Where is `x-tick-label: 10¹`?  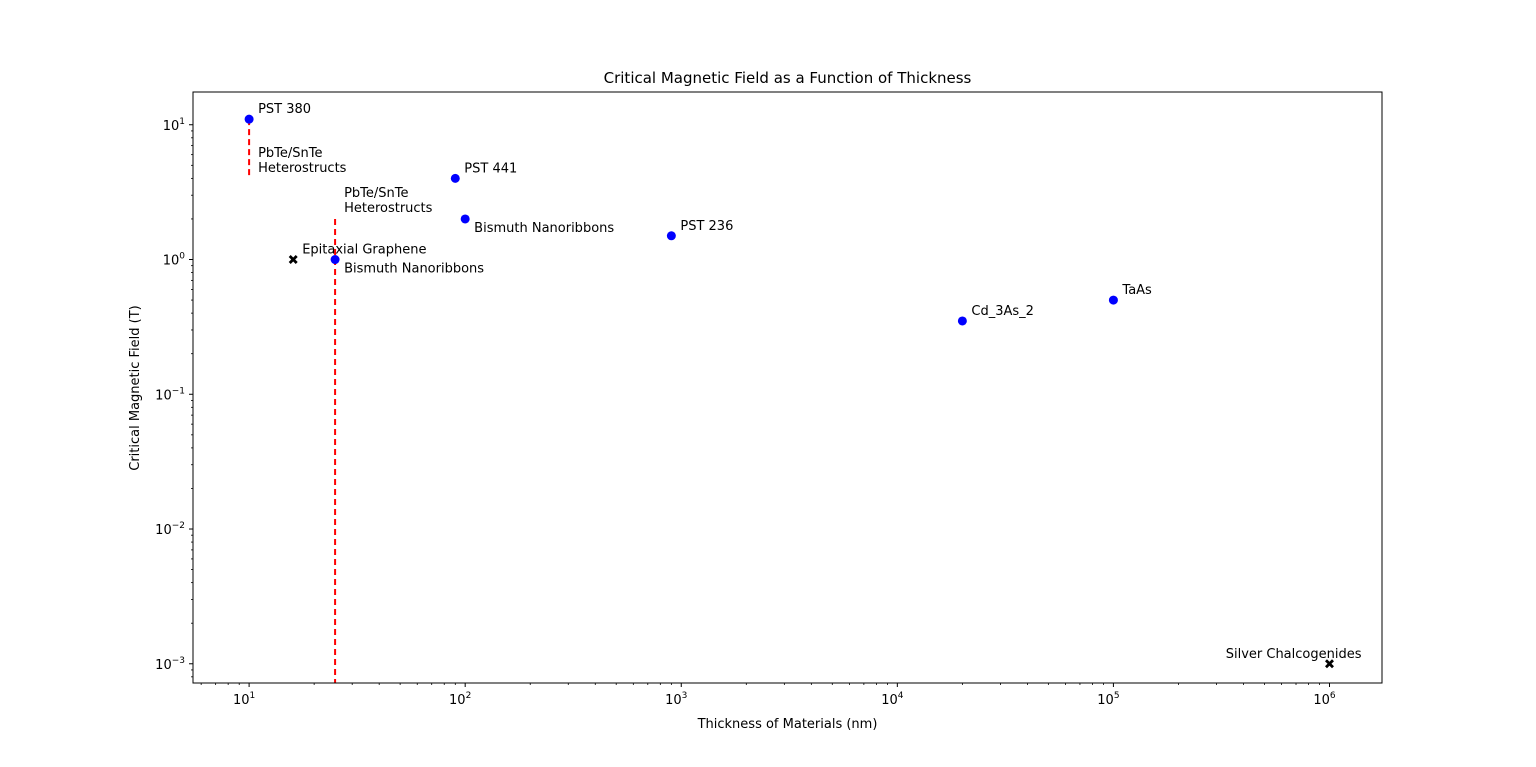
x-tick-label: 10¹ is located at coordinates (244, 699).